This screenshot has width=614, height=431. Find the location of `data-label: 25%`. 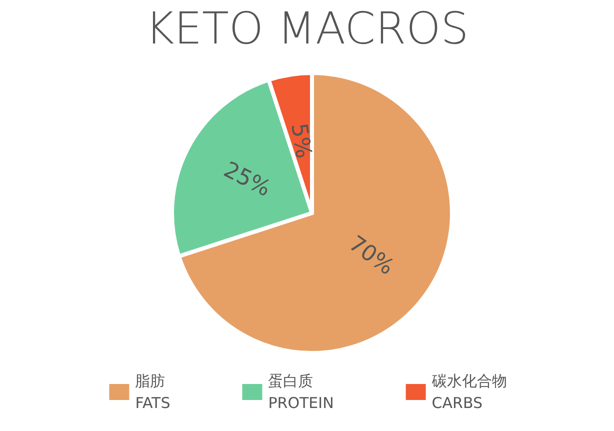

data-label: 25% is located at coordinates (247, 180).